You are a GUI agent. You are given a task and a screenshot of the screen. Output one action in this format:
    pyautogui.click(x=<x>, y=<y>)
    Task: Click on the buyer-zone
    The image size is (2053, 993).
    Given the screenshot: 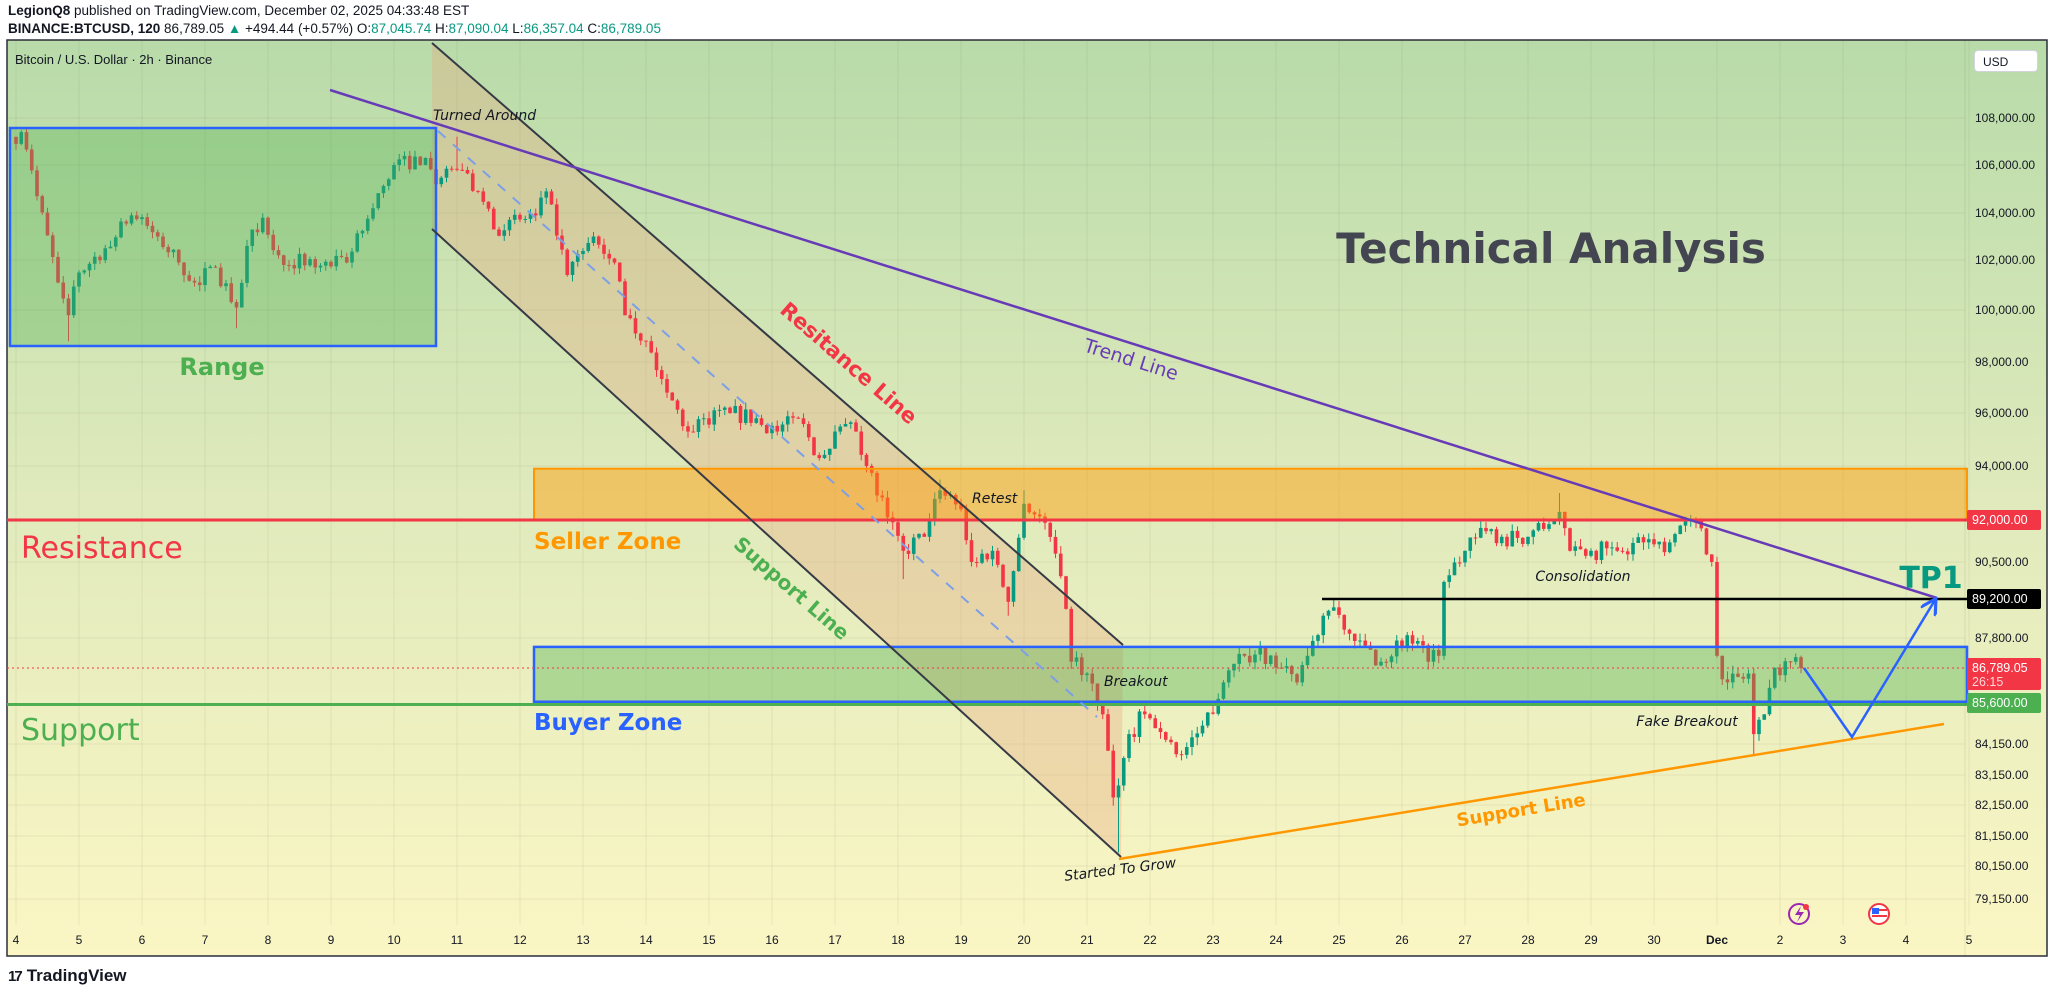 What is the action you would take?
    pyautogui.click(x=1250, y=675)
    